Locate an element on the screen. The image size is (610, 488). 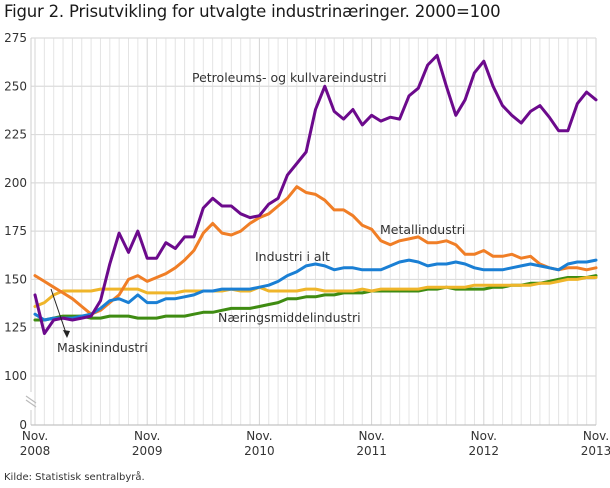
annotation-arrow-line is located at coordinates (59, 312).